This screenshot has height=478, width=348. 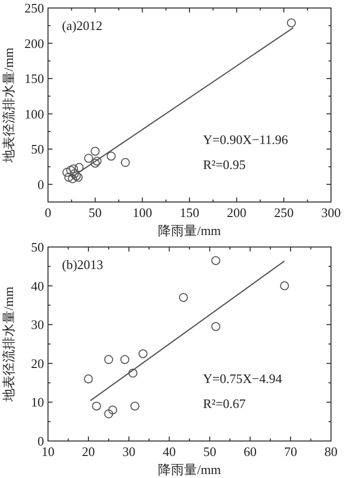 What do you see at coordinates (242, 378) in the screenshot?
I see `annotation: Y=0.75X−4.94` at bounding box center [242, 378].